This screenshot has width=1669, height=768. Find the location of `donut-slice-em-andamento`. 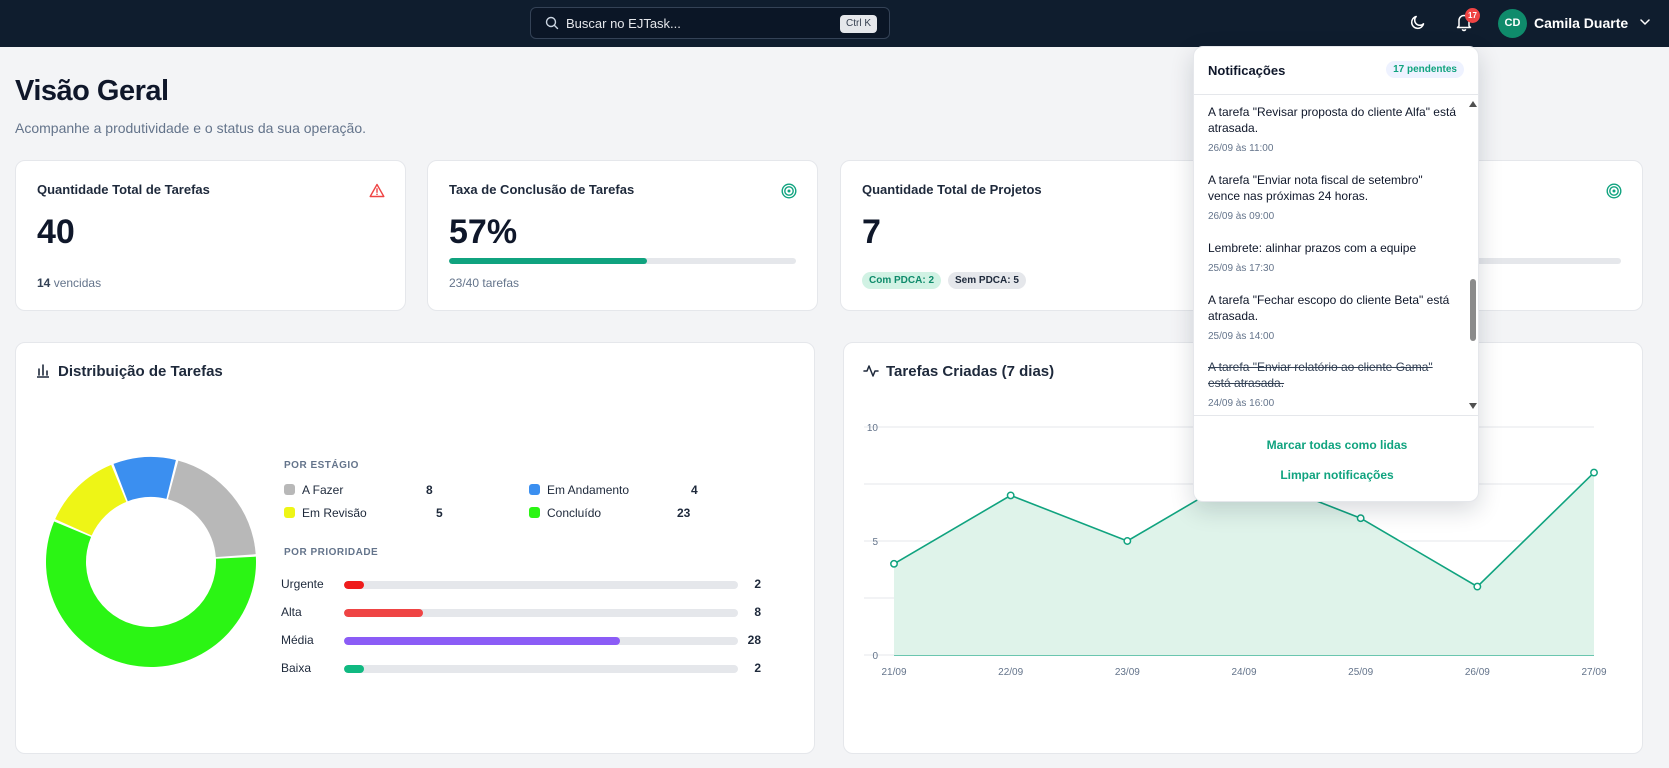

donut-slice-em-andamento is located at coordinates (144, 479).